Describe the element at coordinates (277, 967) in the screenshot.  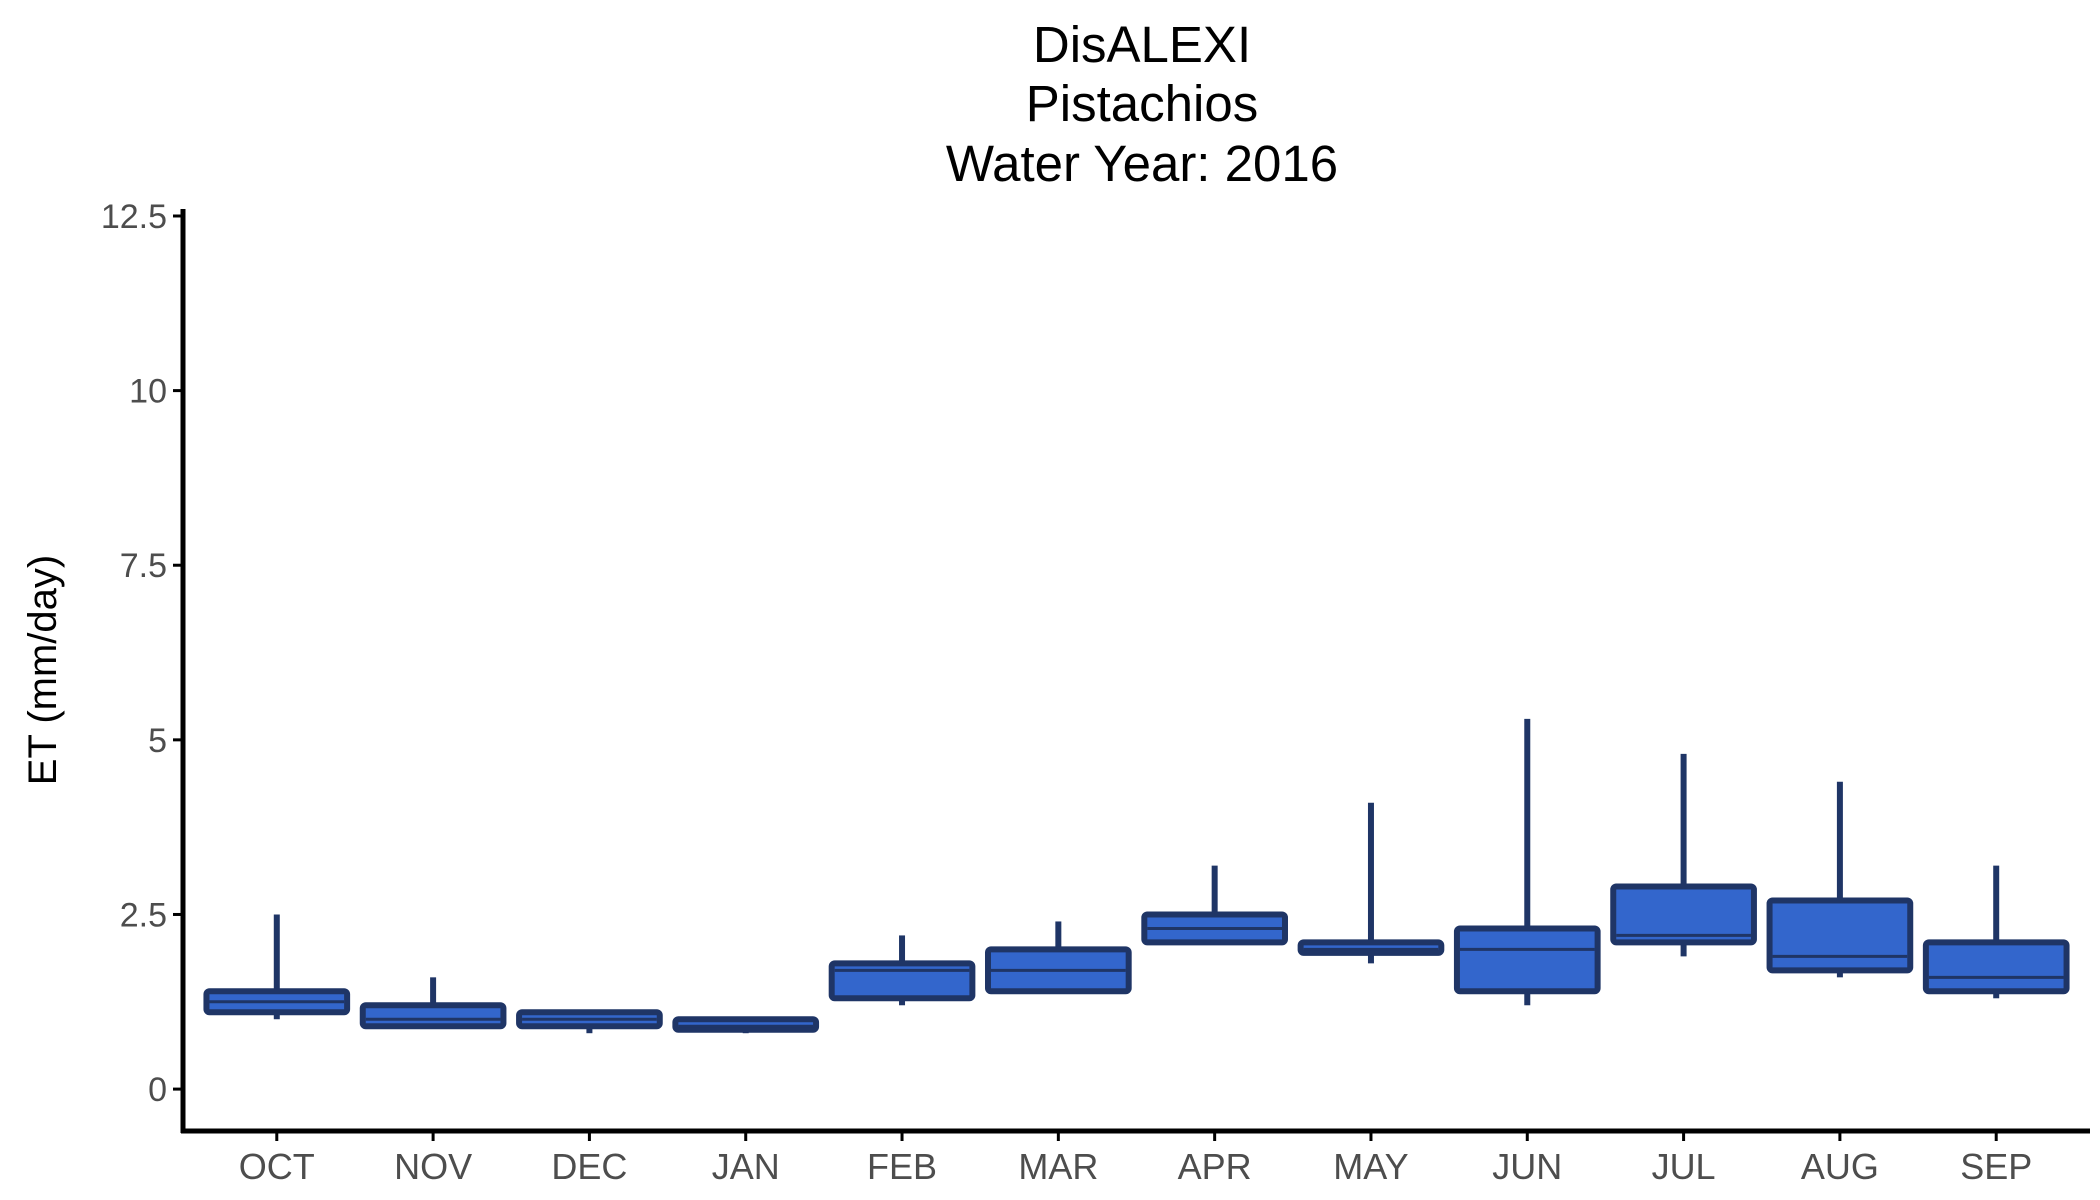
I see `box-oct` at that location.